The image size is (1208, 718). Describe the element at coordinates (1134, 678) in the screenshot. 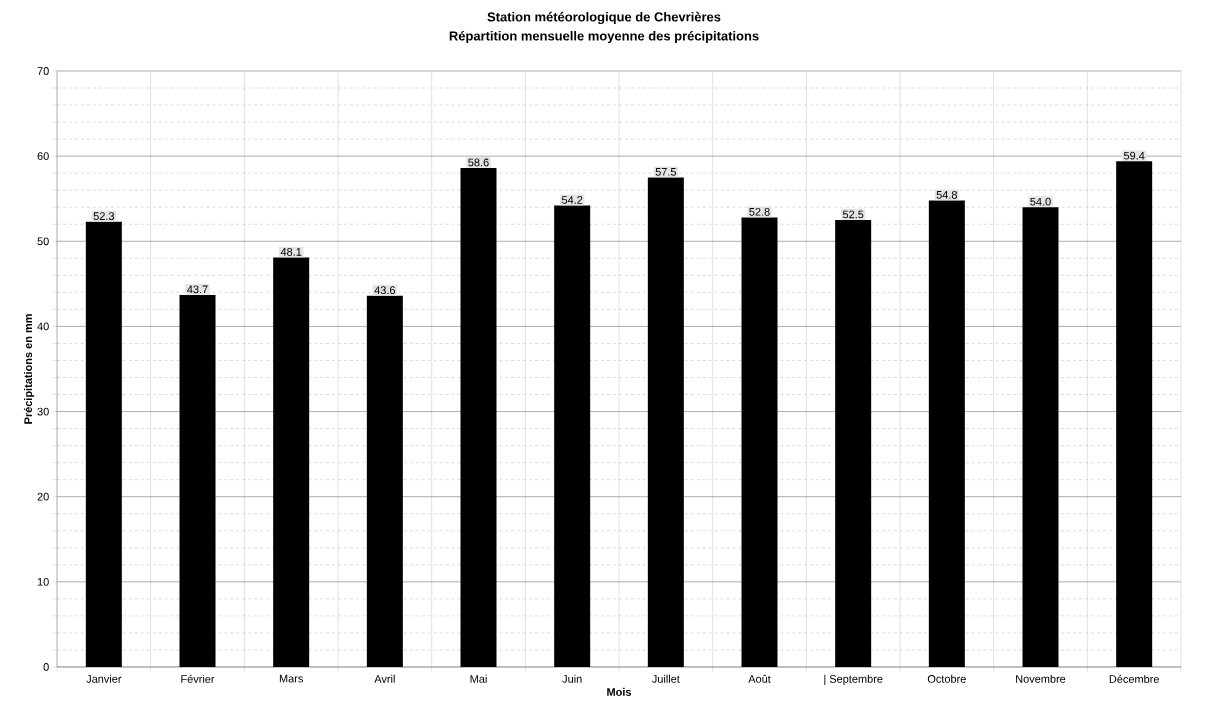

I see `x-tick-label: Décembre` at that location.